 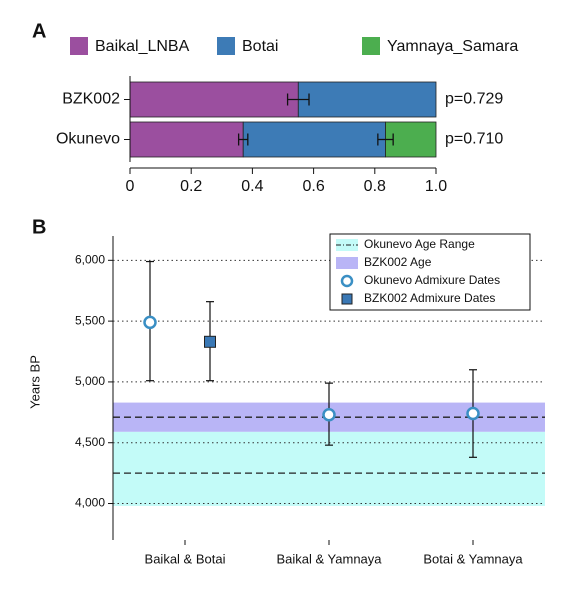 I want to click on y-axis-label: Years BP, so click(x=34, y=382).